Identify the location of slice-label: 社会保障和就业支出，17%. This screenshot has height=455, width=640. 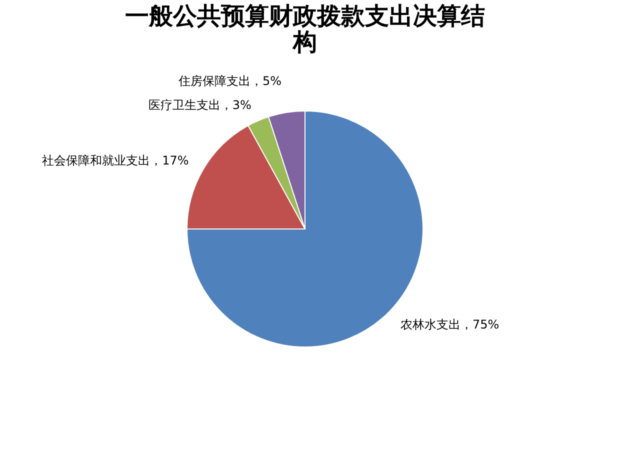
(115, 160).